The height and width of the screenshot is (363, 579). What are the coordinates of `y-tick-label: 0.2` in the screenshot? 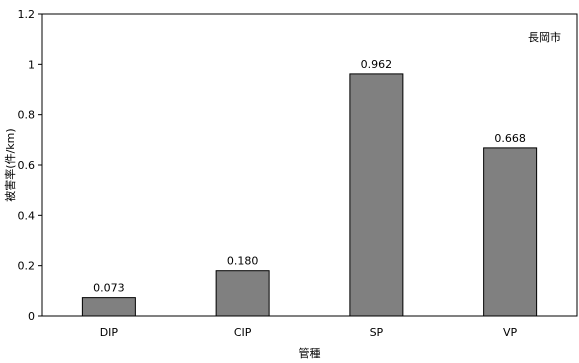 It's located at (27, 266).